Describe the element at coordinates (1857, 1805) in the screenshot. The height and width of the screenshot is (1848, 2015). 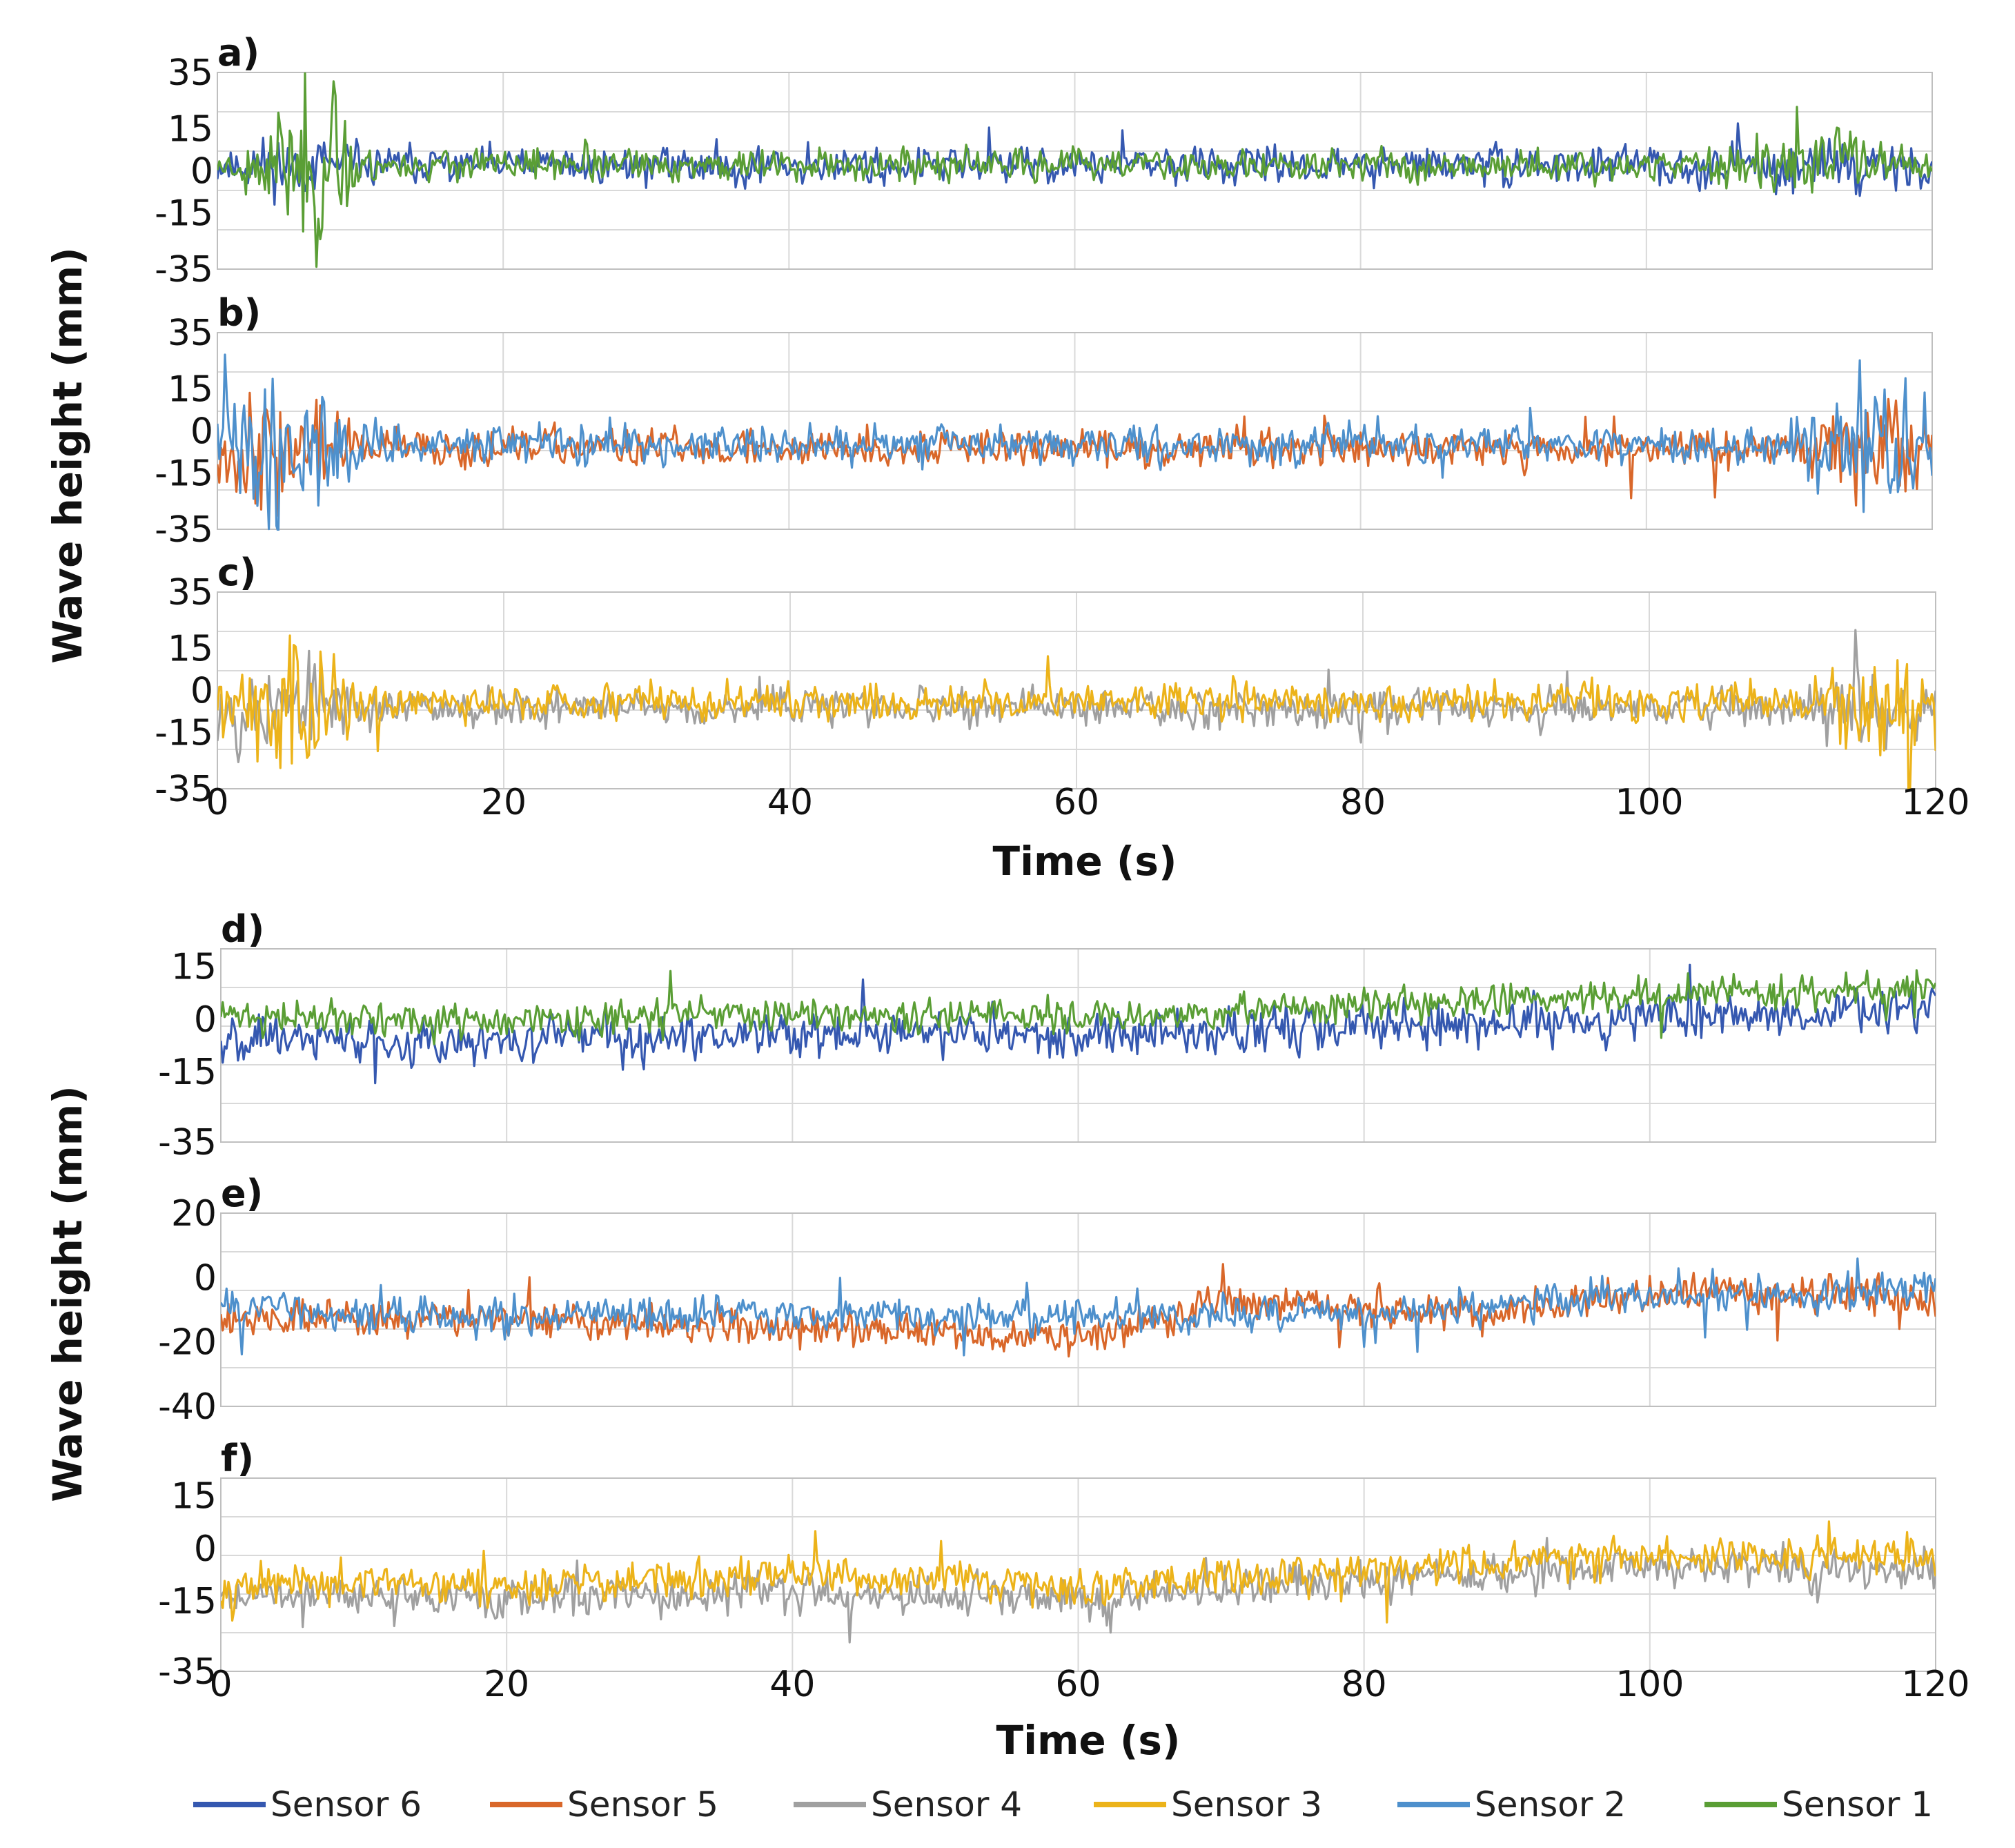
I see `legend-label: Sensor 1` at that location.